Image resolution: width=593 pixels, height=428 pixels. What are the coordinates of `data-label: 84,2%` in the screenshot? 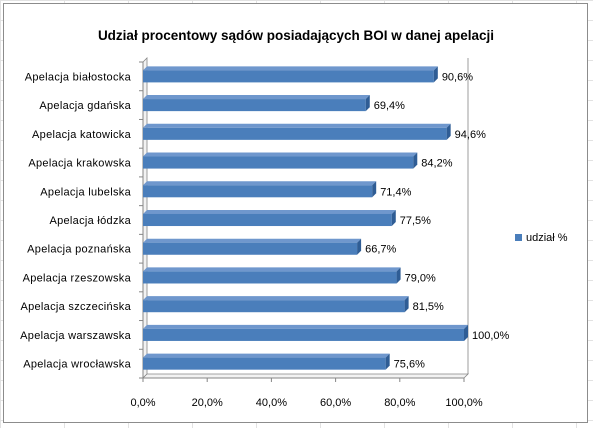 It's located at (436, 164).